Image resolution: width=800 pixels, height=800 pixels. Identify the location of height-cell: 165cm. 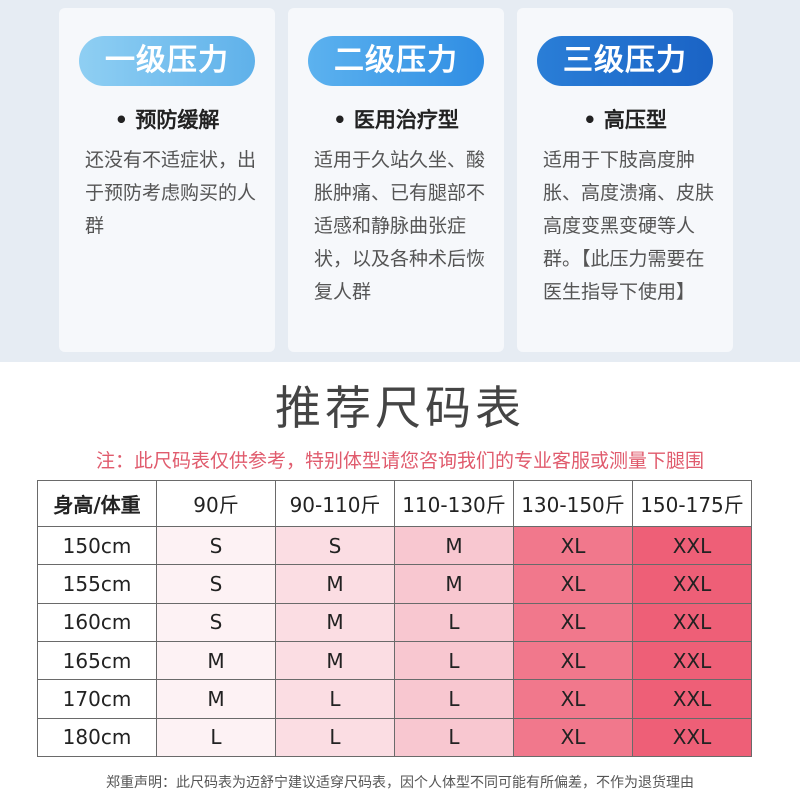
(97, 660).